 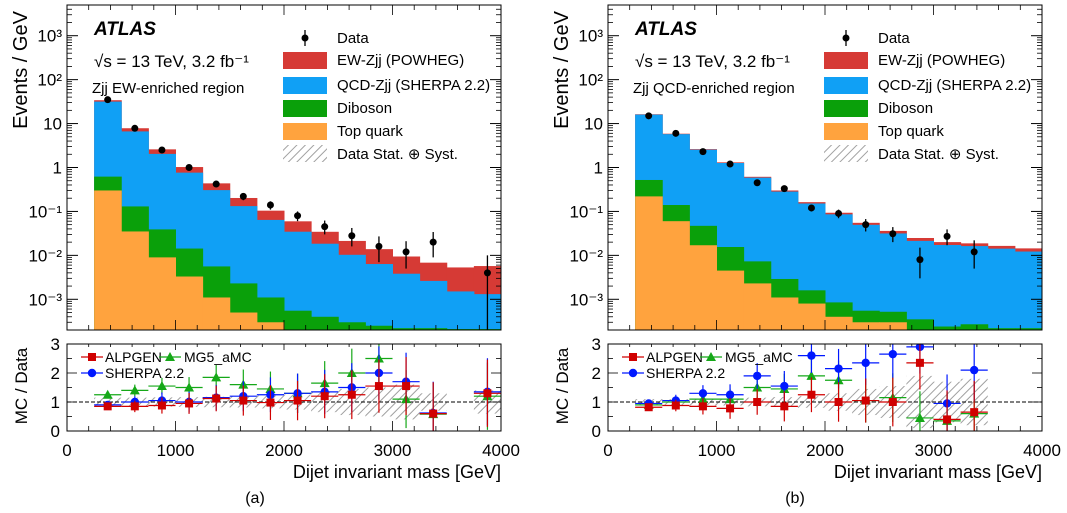 What do you see at coordinates (364, 108) in the screenshot?
I see `legend-diboson-label: Diboson` at bounding box center [364, 108].